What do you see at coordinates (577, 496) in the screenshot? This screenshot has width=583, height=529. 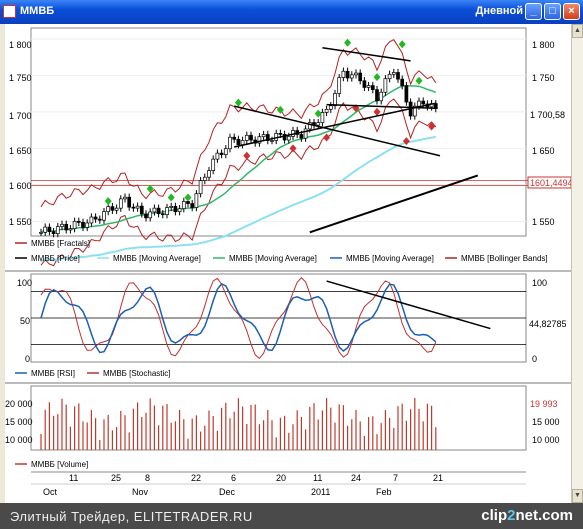 I see `scroll-down-icon: ▼` at bounding box center [577, 496].